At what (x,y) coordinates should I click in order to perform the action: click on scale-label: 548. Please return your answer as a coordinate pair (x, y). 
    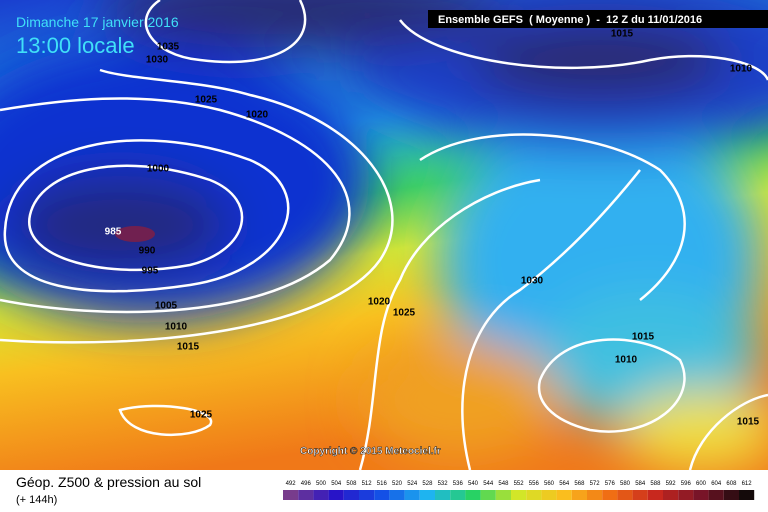
    Looking at the image, I should click on (503, 484).